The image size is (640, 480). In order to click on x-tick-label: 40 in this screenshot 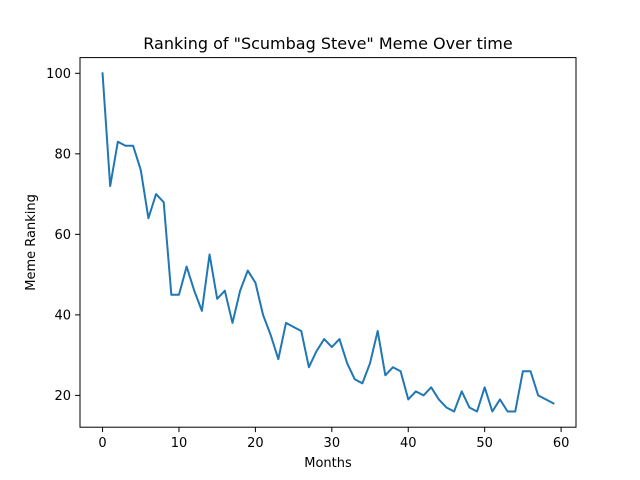, I will do `click(408, 443)`.